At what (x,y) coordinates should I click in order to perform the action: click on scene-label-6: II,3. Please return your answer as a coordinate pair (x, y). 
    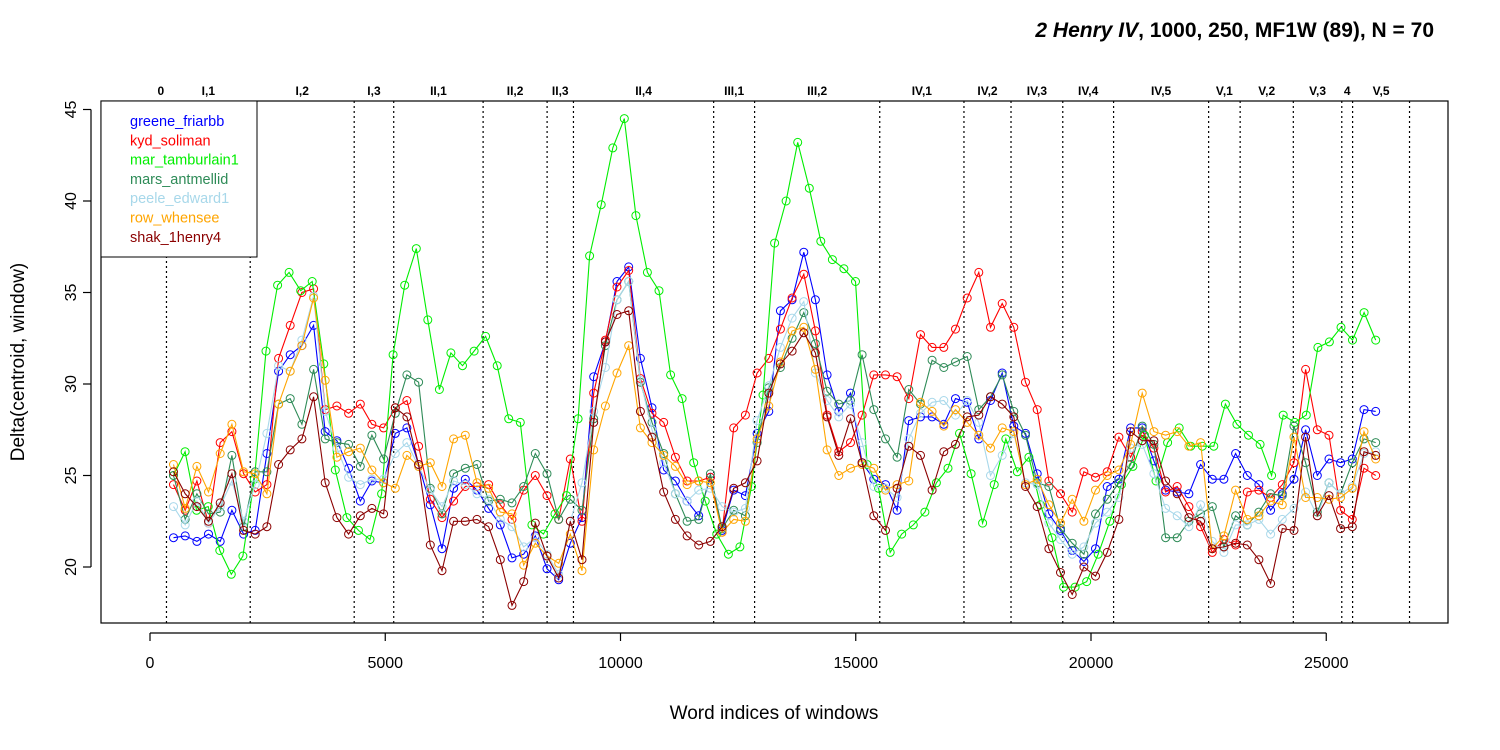
    Looking at the image, I should click on (560, 91).